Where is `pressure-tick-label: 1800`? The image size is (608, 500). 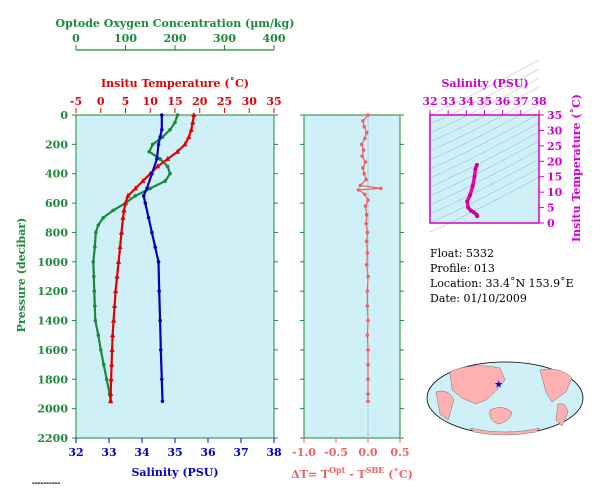
pressure-tick-label: 1800 is located at coordinates (52, 379).